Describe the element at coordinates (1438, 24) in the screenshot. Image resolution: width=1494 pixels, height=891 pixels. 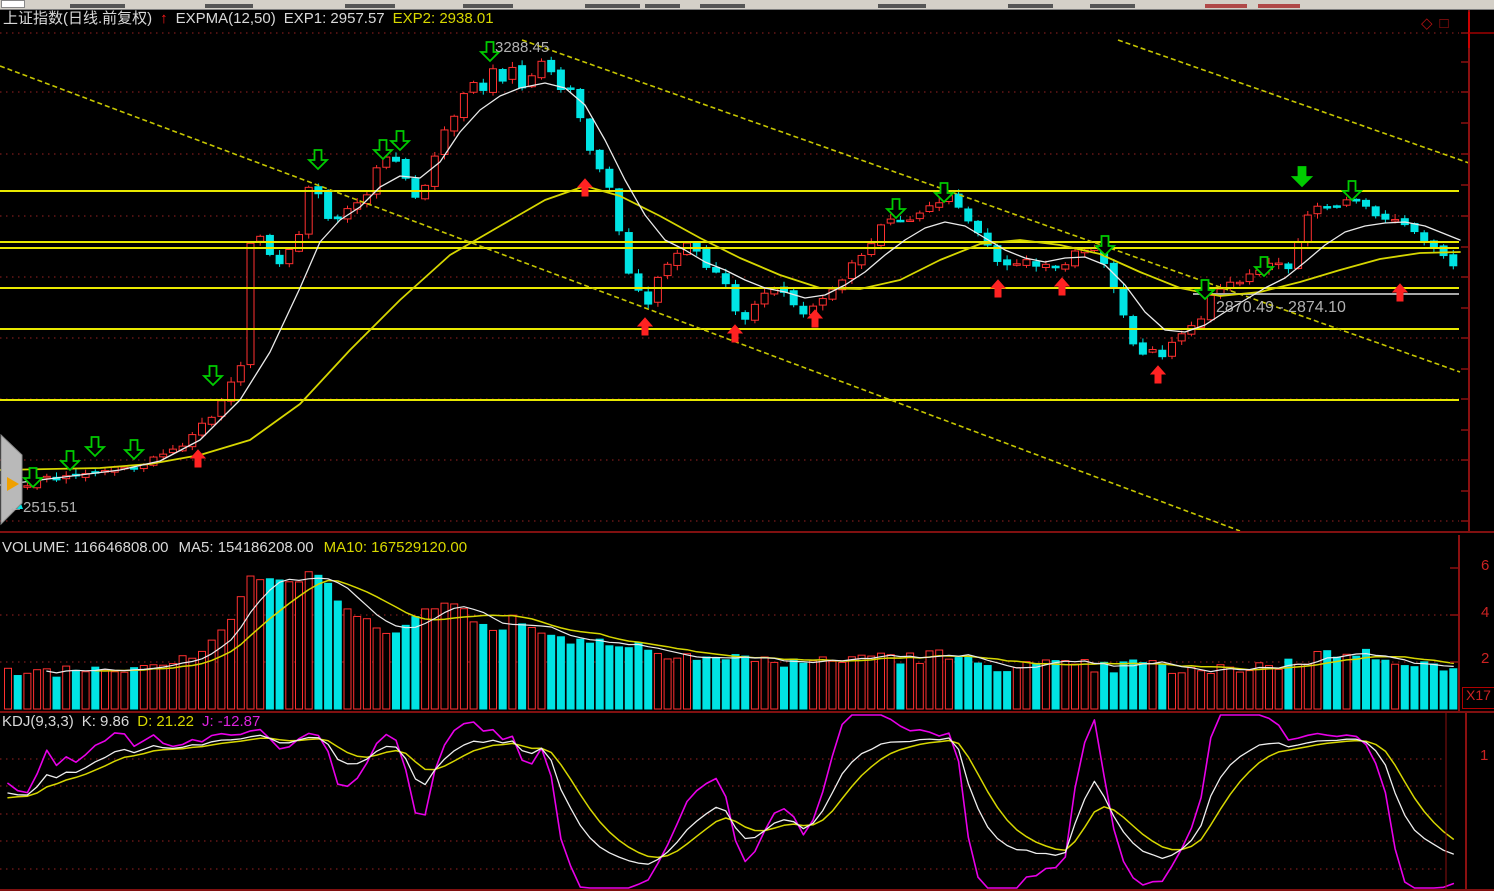
I see `corner-toolbar: ◇ □` at that location.